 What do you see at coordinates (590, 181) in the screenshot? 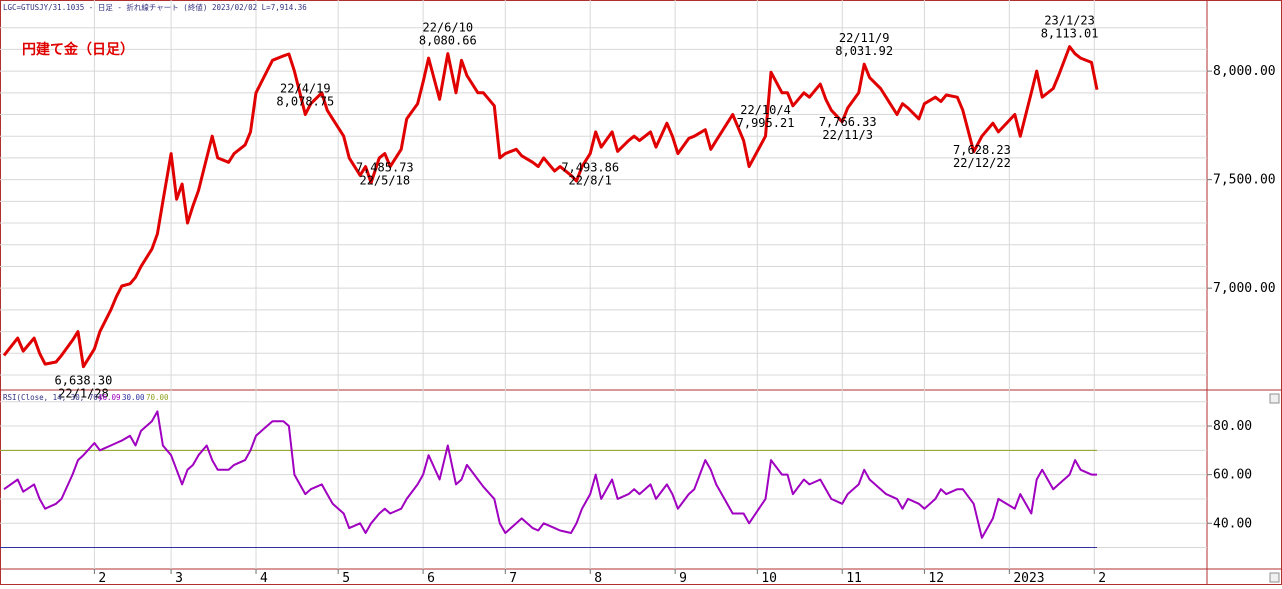
I see `annotation-label: 22/8/1` at bounding box center [590, 181].